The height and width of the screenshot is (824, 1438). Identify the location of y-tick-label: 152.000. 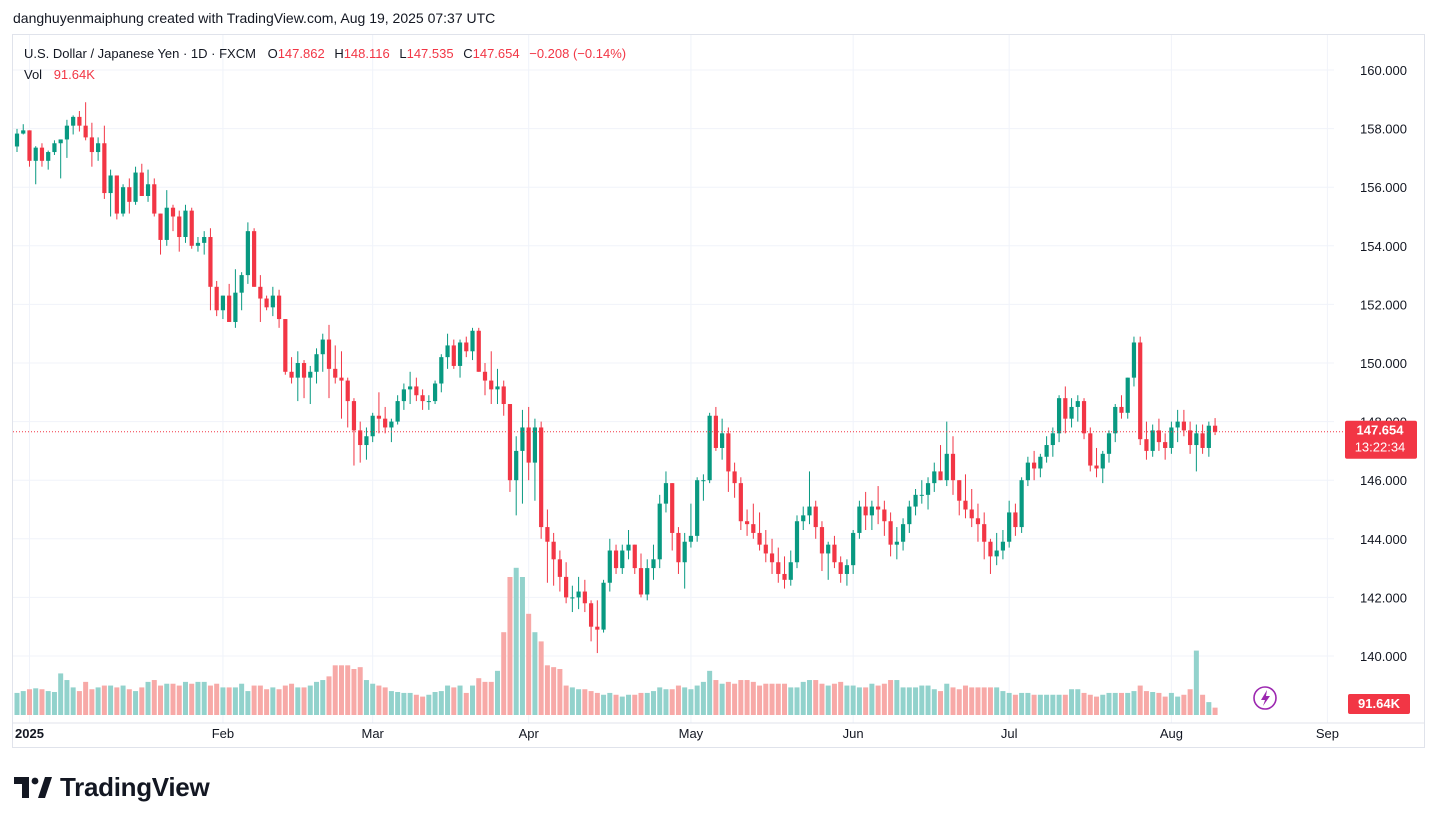
(1383, 304).